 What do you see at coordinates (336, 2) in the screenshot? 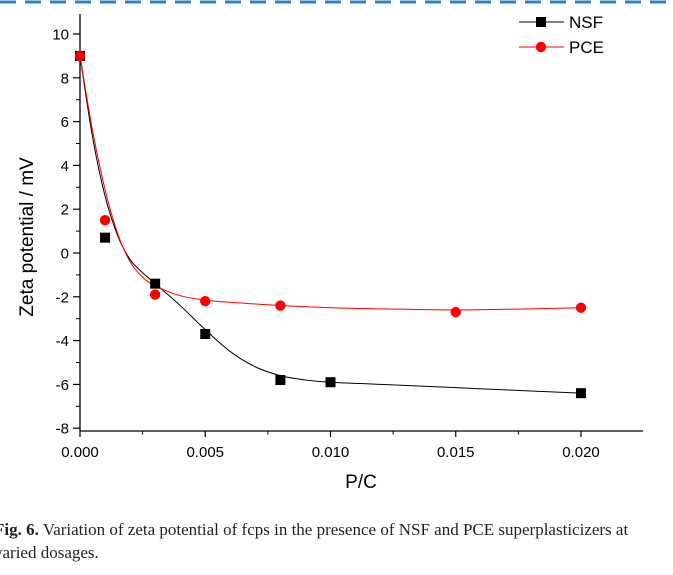
I see `top-border-dashes` at bounding box center [336, 2].